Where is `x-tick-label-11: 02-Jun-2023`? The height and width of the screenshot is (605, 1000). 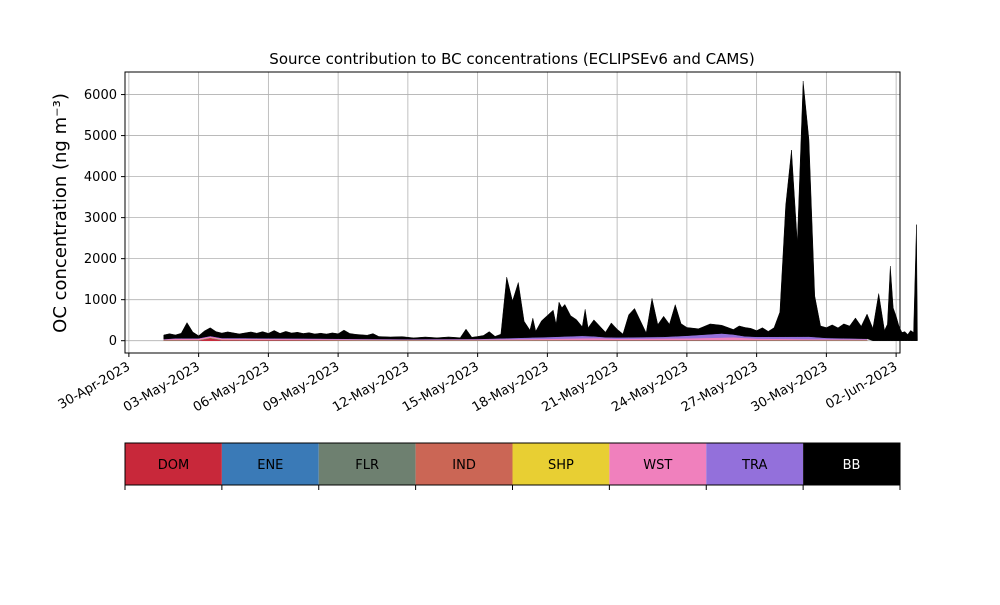
x-tick-label-11: 02-Jun-2023 is located at coordinates (861, 385).